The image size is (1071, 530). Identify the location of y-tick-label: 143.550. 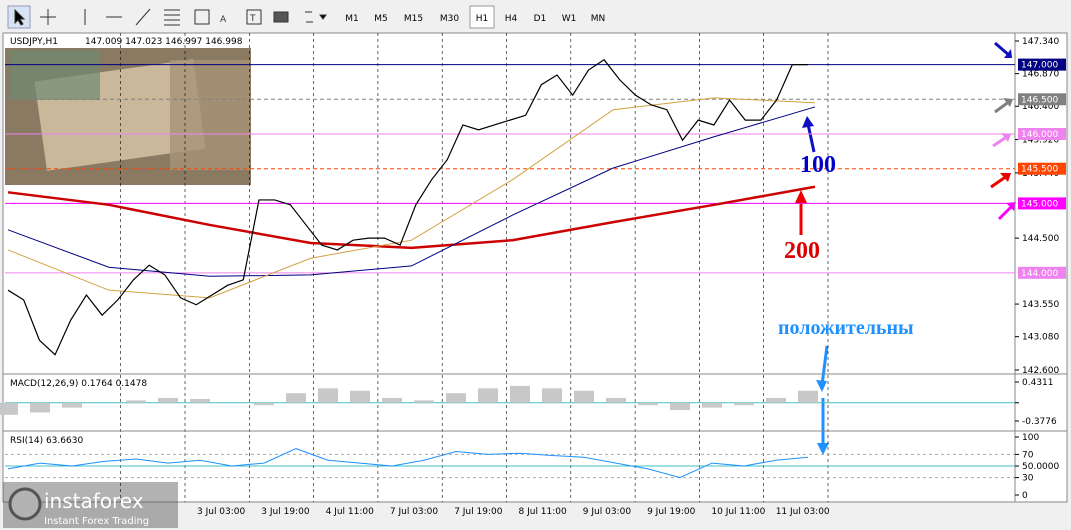
(1040, 305).